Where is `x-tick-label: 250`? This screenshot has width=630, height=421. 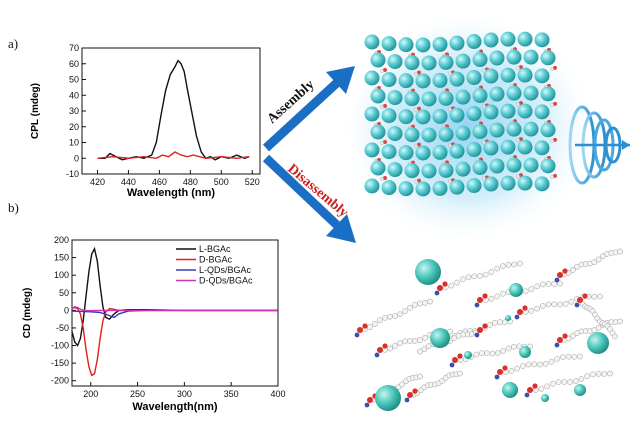 x-tick-label: 250 is located at coordinates (137, 394).